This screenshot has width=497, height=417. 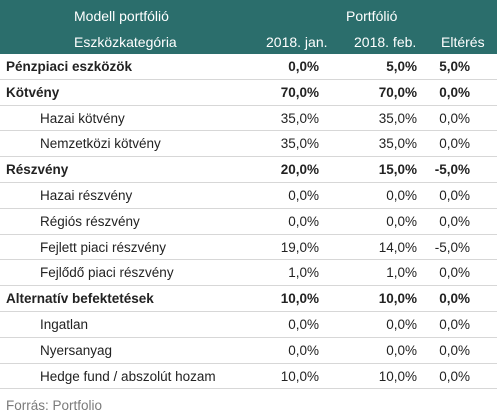 What do you see at coordinates (248, 325) in the screenshot?
I see `table-row: Ingatlan 0,0% 0,0% 0,0%` at bounding box center [248, 325].